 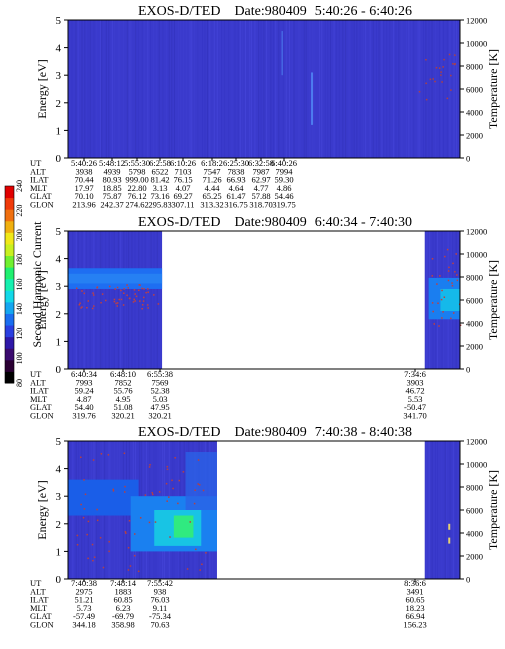 What do you see at coordinates (183, 526) in the screenshot?
I see `band-feature` at bounding box center [183, 526].